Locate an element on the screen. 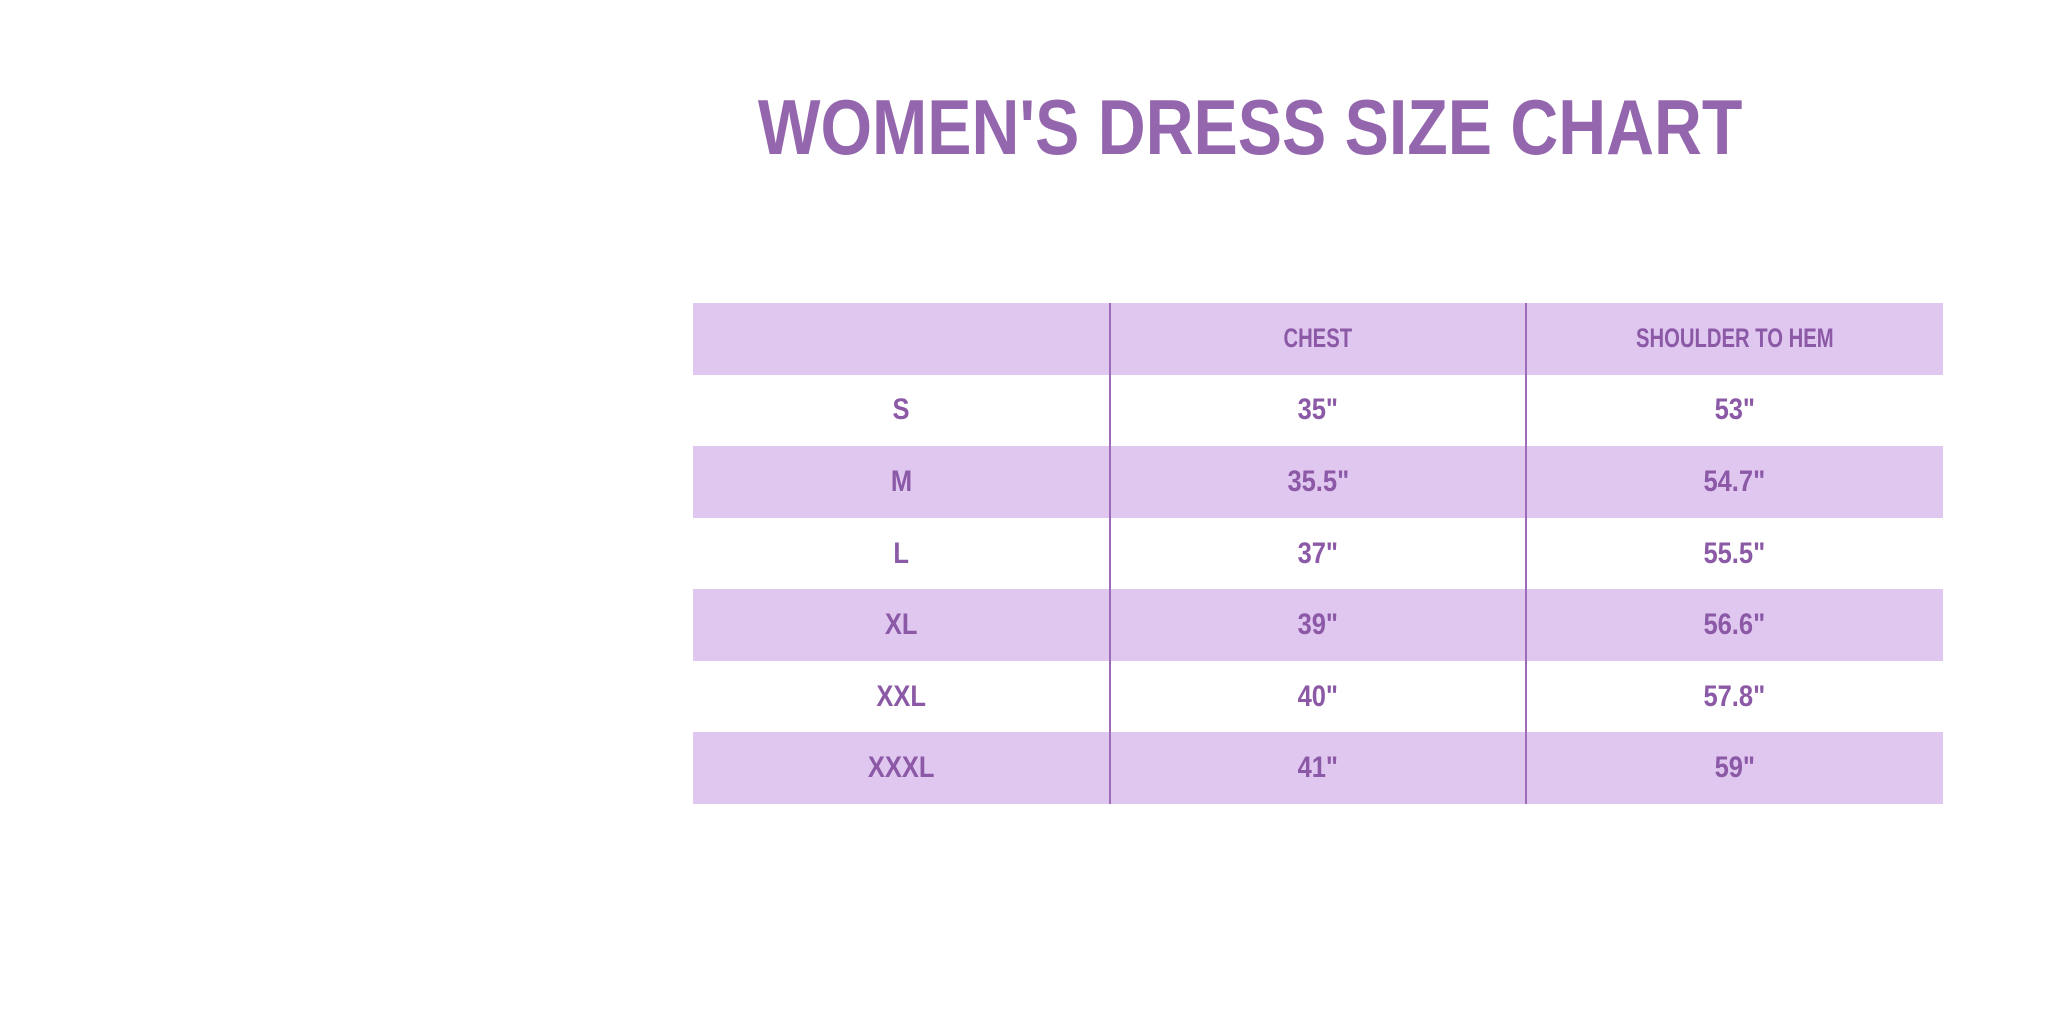 The height and width of the screenshot is (1024, 2048). shoulder-to-hem-column-header: SHOULDER TO HEM is located at coordinates (1734, 339).